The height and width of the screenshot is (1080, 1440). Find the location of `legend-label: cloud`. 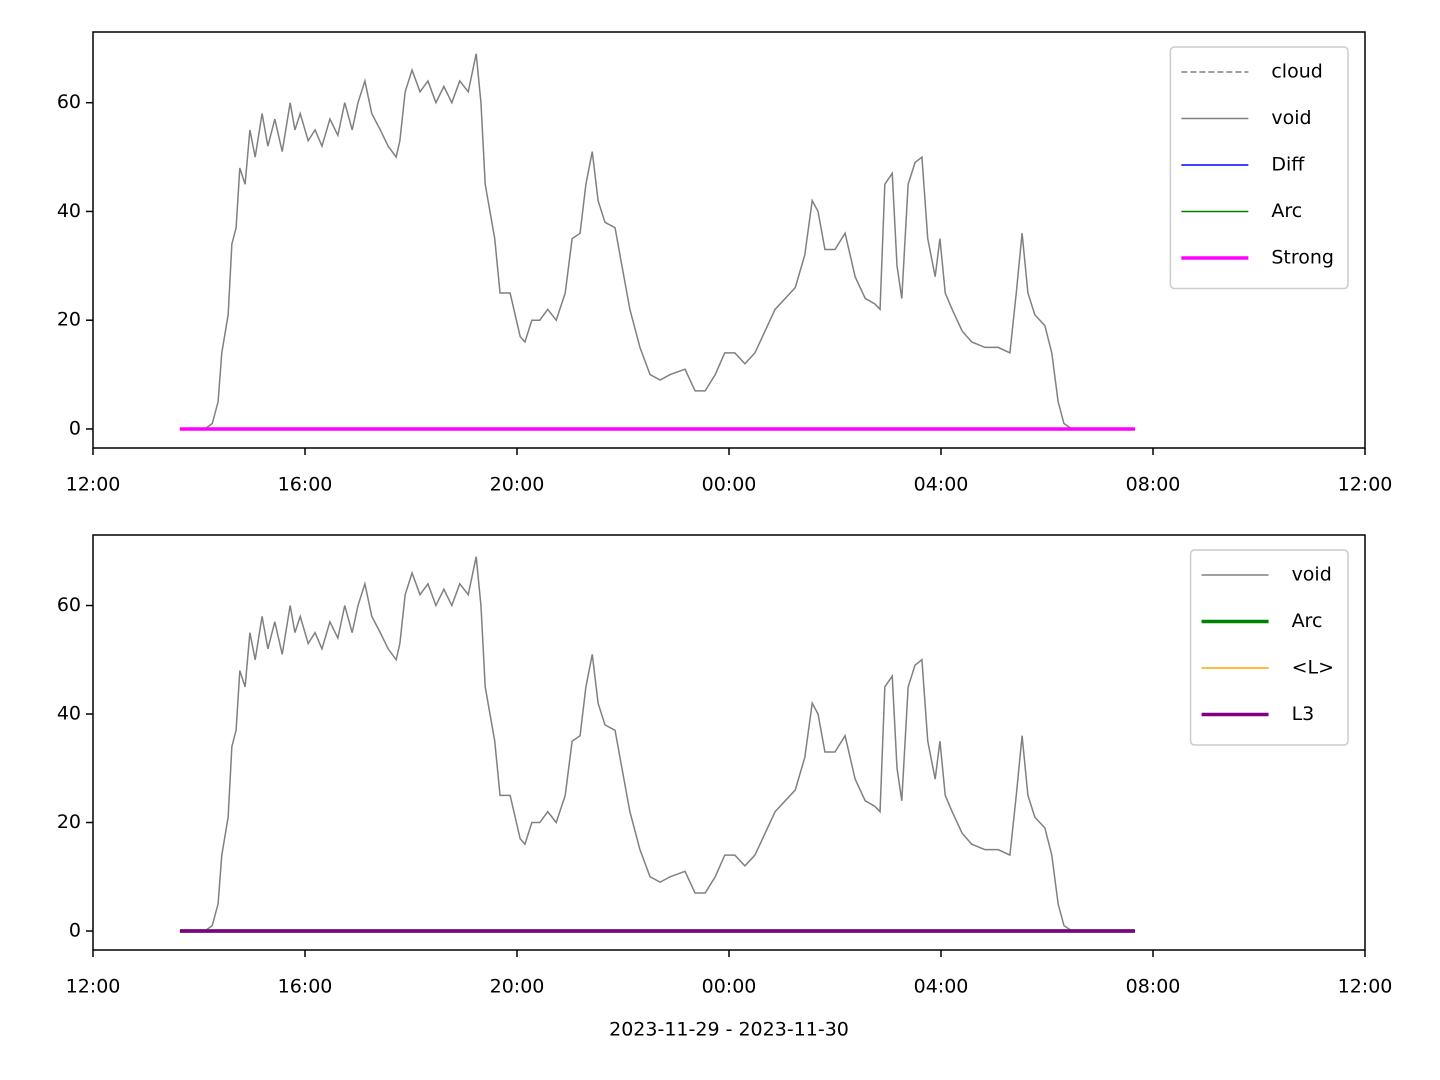

legend-label: cloud is located at coordinates (1296, 72).